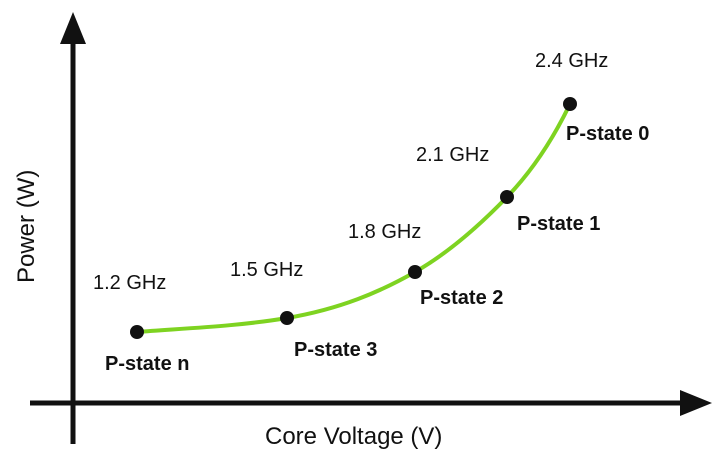  Describe the element at coordinates (384, 232) in the screenshot. I see `freq-label-pstate-2: 1.8 GHz` at that location.